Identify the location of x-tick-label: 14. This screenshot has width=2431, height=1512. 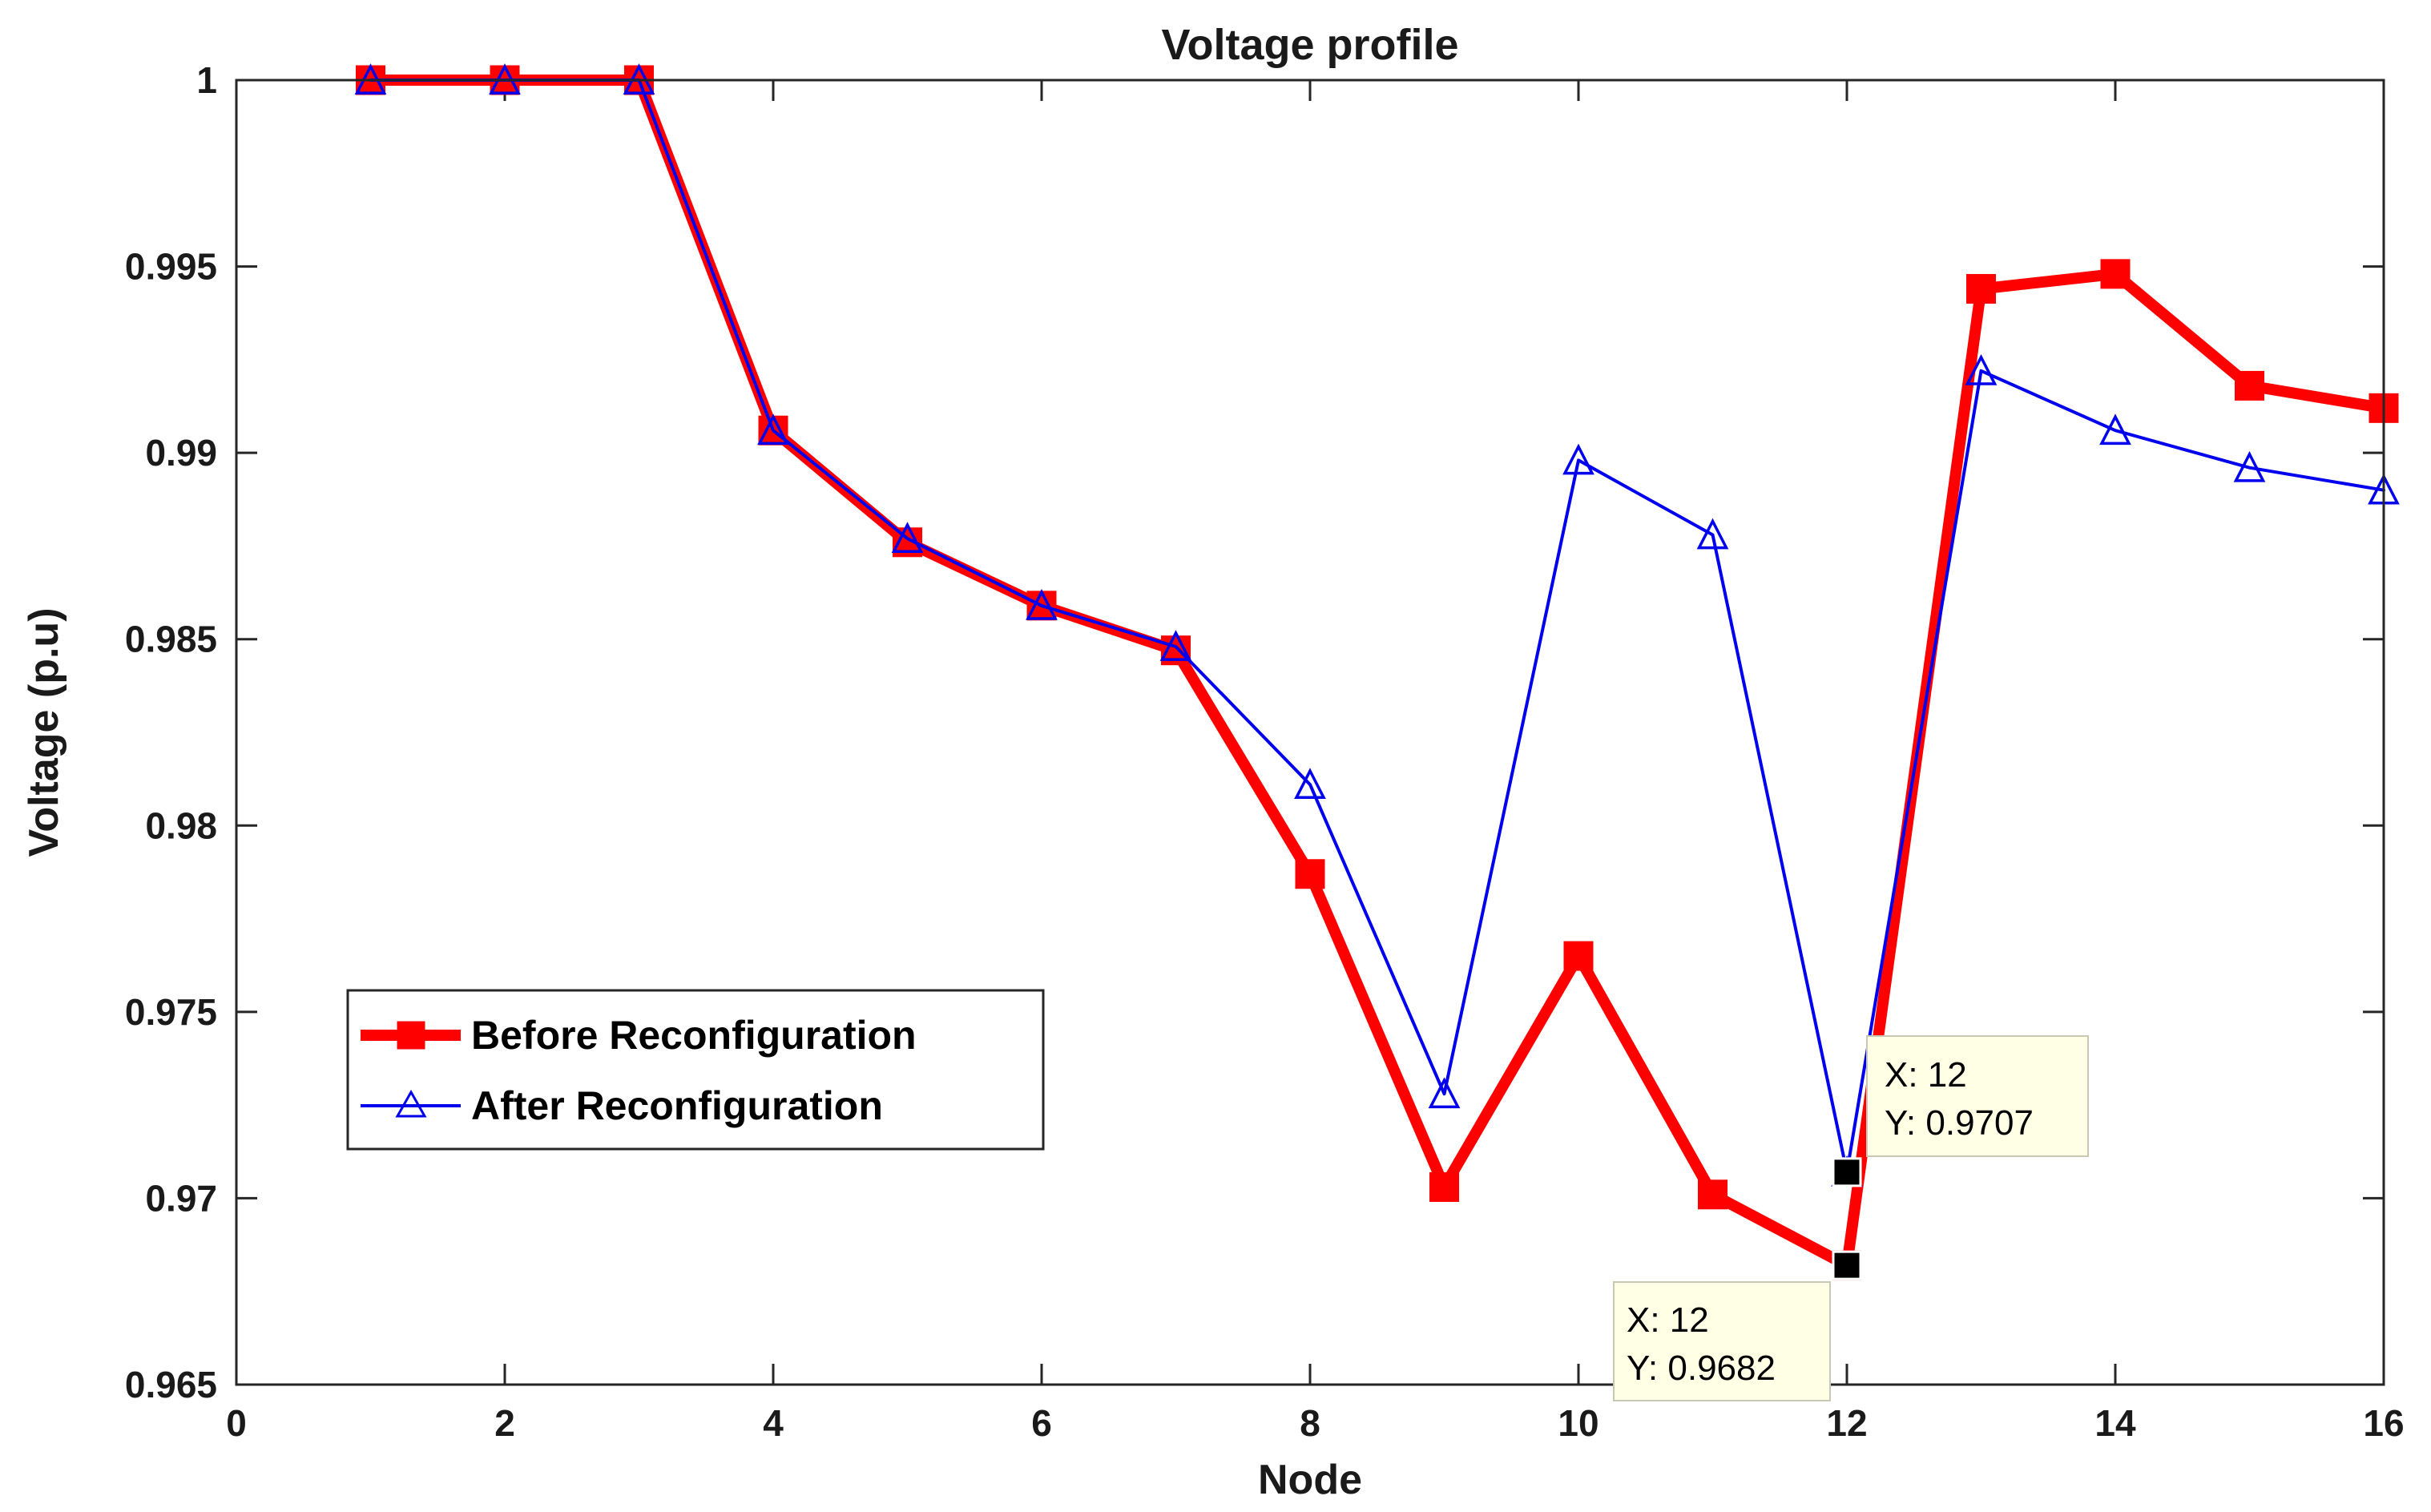
(2115, 1423).